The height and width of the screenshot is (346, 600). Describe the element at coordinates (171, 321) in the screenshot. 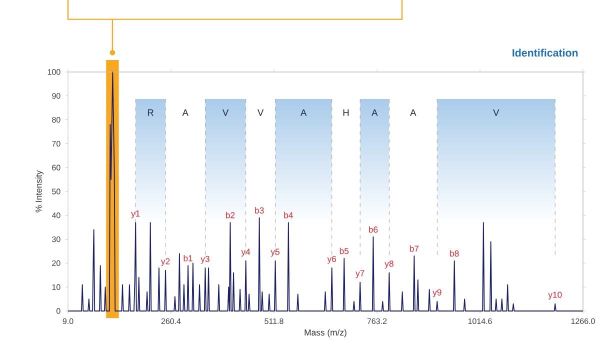

I see `x-tick-label: 260.4` at that location.